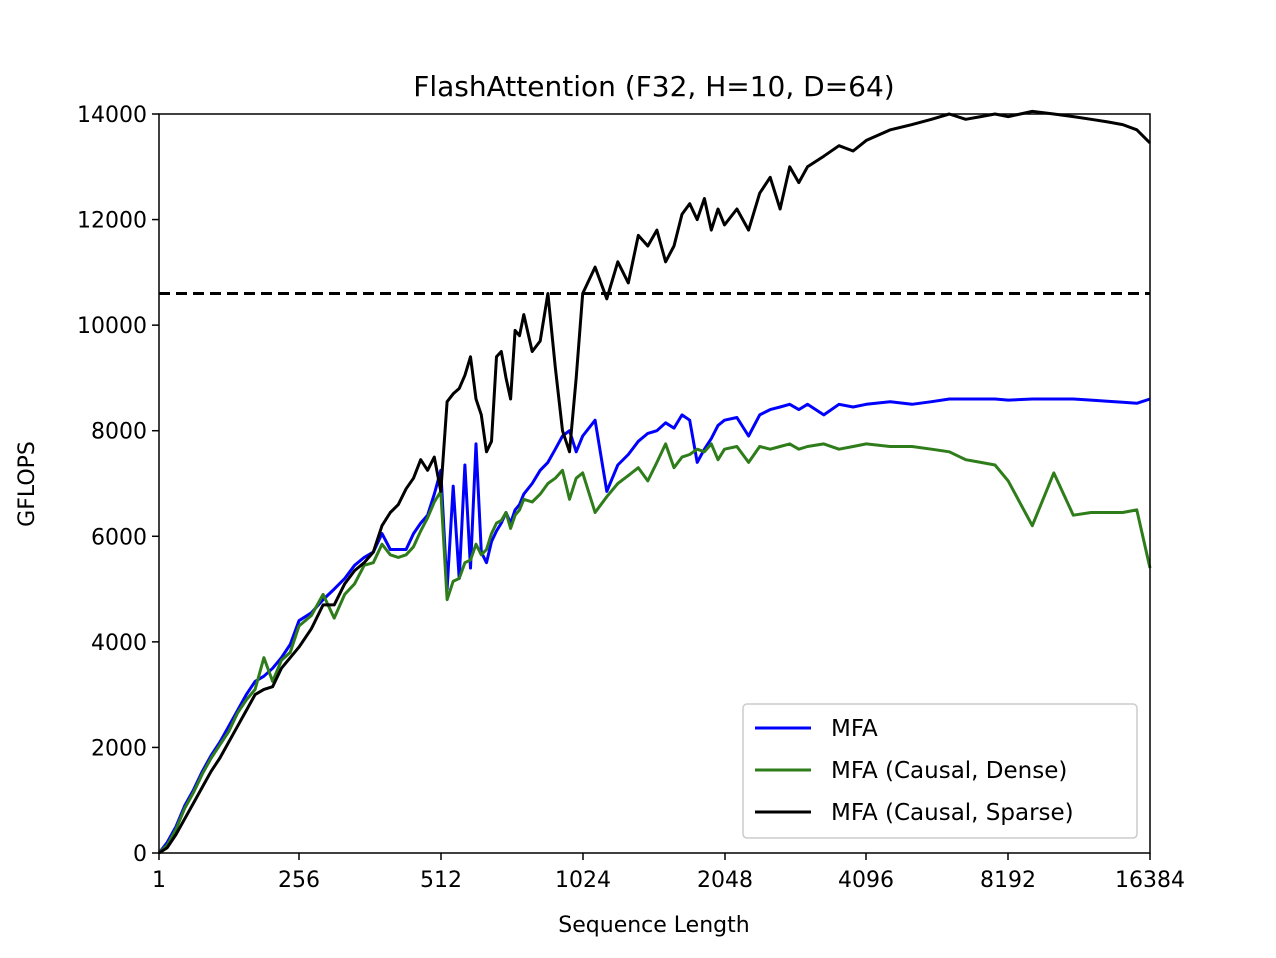  What do you see at coordinates (653, 925) in the screenshot?
I see `x-axis-label: Sequence Length` at bounding box center [653, 925].